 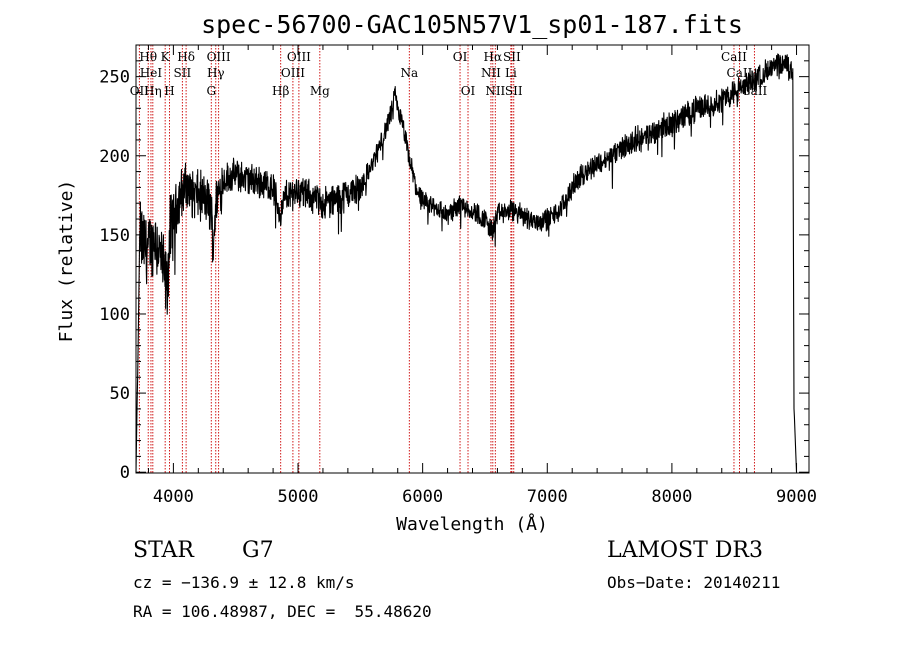 I want to click on y-tick-label: 250, so click(x=114, y=78).